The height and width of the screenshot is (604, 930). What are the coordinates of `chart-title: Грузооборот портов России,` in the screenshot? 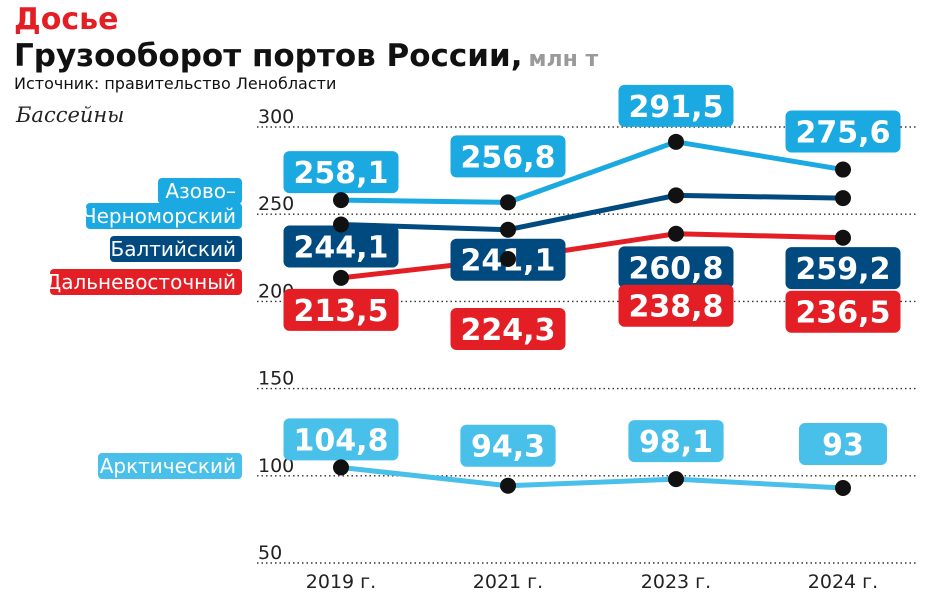 It's located at (268, 56).